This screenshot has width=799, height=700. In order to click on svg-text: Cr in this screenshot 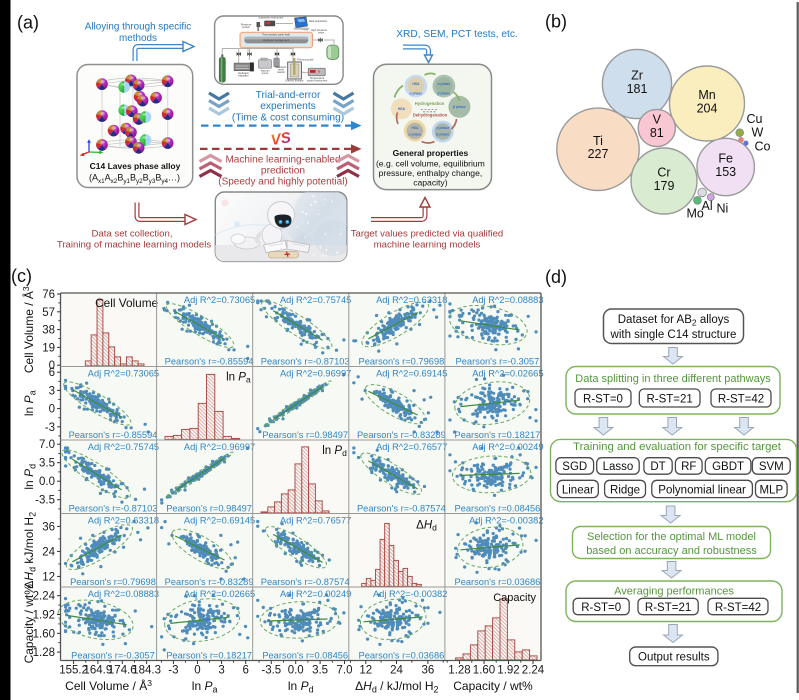, I will do `click(663, 173)`.